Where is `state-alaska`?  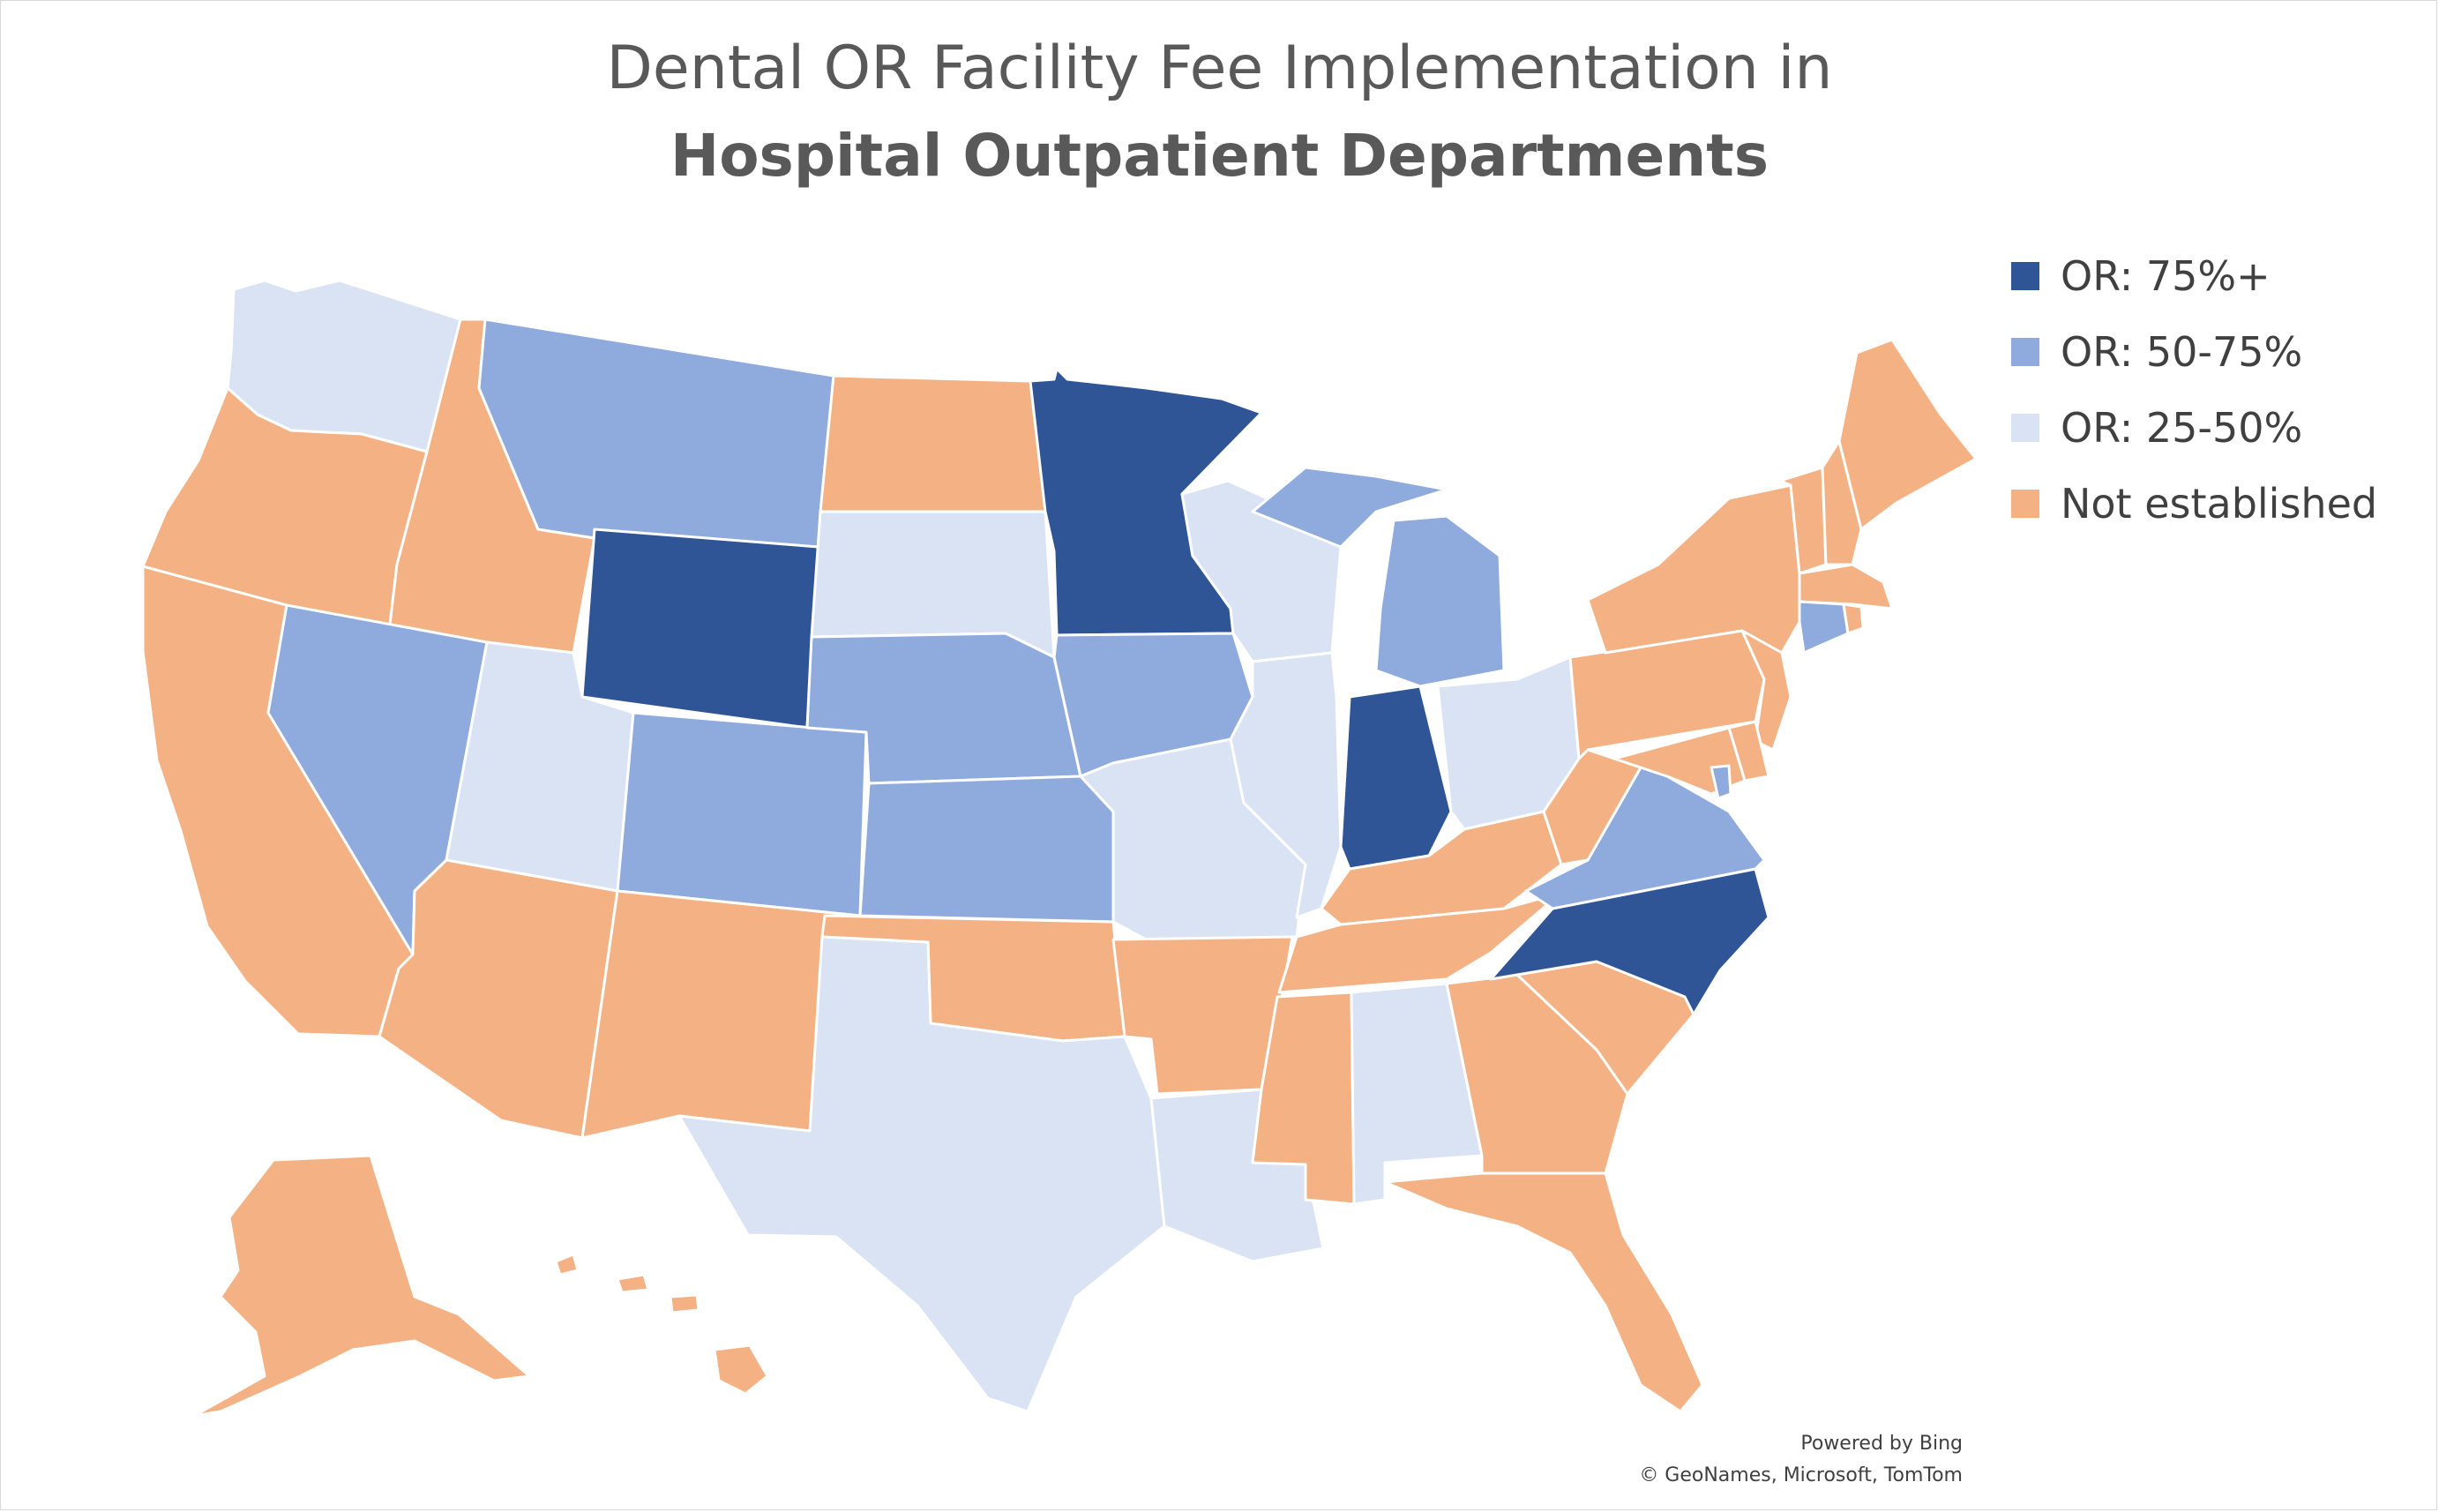
state-alaska is located at coordinates (361, 1286).